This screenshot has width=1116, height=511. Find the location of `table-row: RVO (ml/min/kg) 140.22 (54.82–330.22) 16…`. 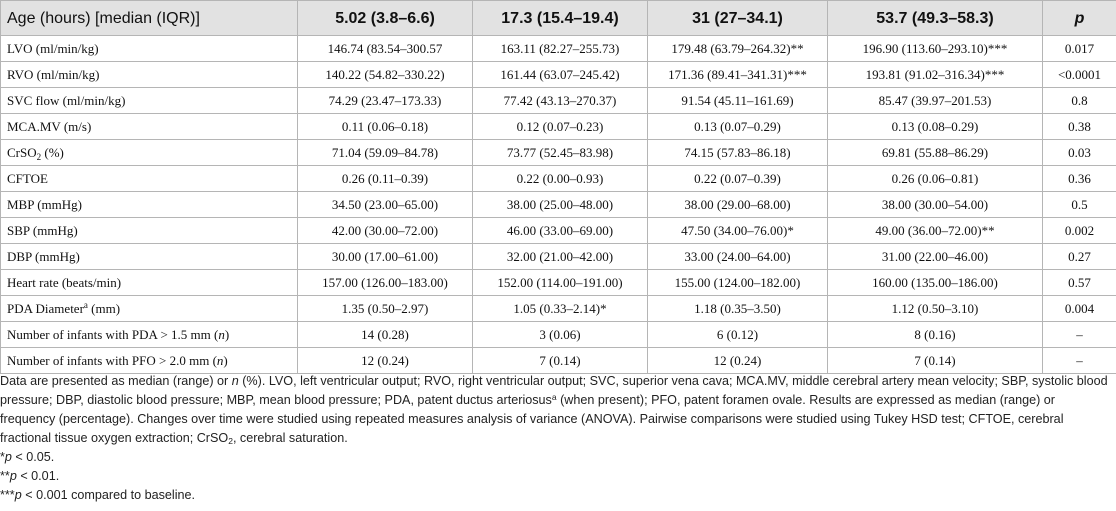

table-row: RVO (ml/min/kg) 140.22 (54.82–330.22) 16… is located at coordinates (558, 74).